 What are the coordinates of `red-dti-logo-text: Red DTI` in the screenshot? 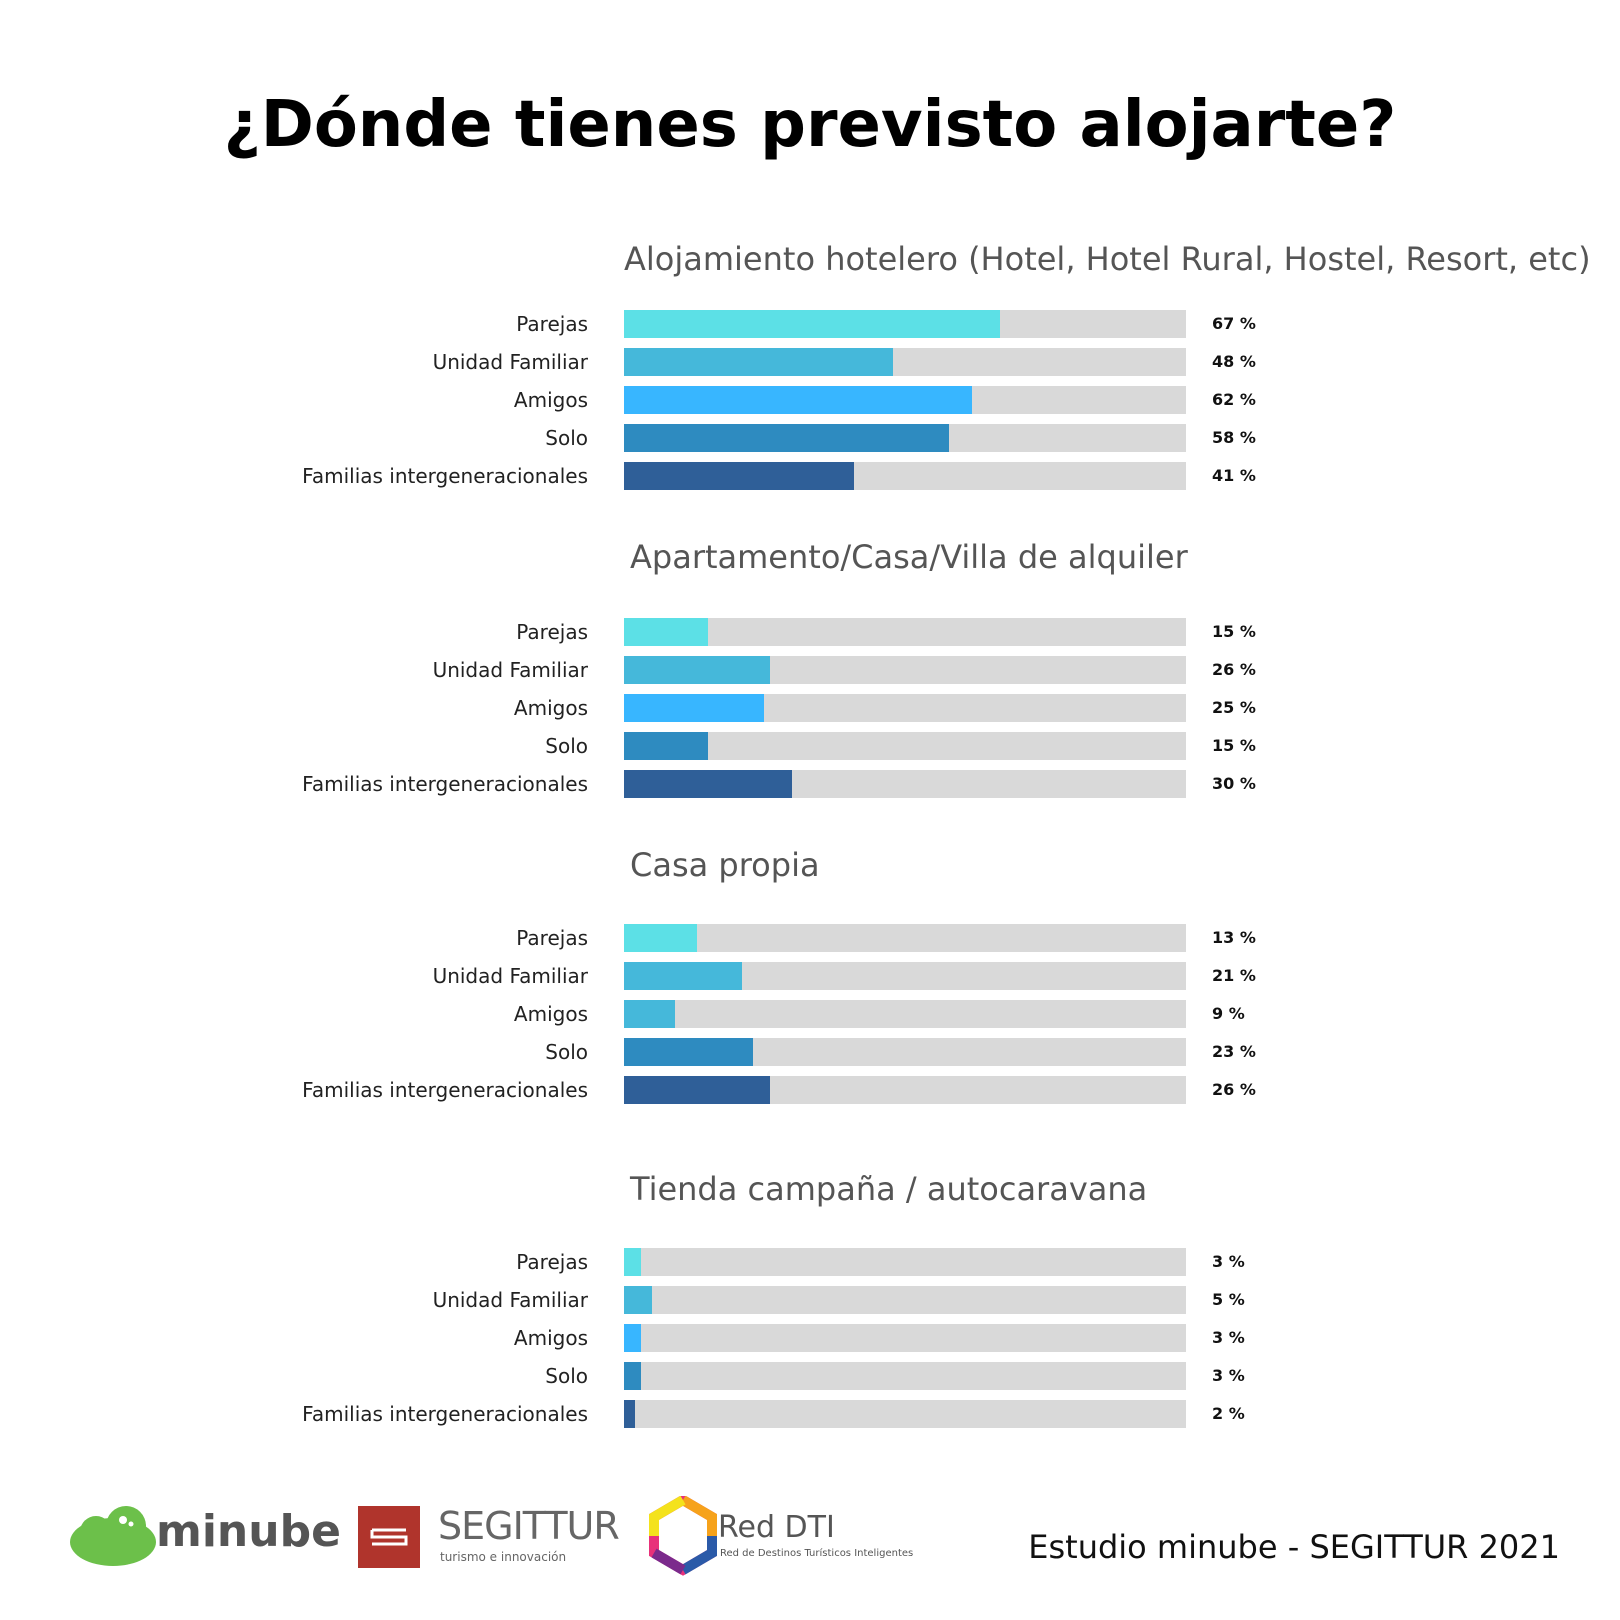 It's located at (776, 1527).